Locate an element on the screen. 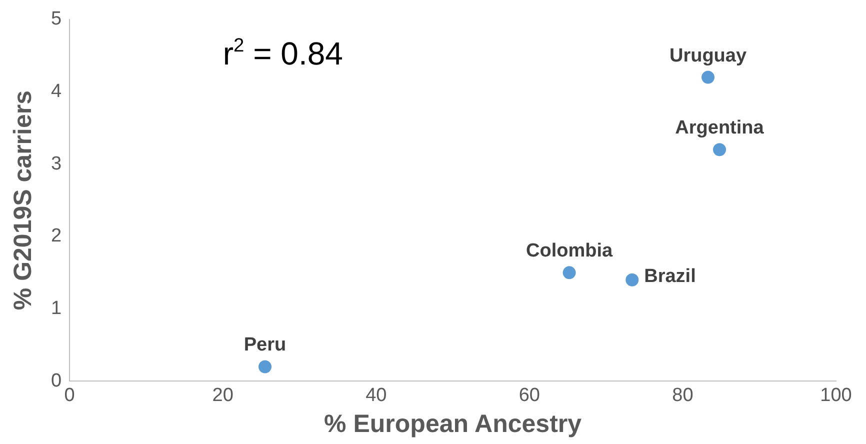 This screenshot has width=866, height=444. x-tick-label: 0 is located at coordinates (69, 395).